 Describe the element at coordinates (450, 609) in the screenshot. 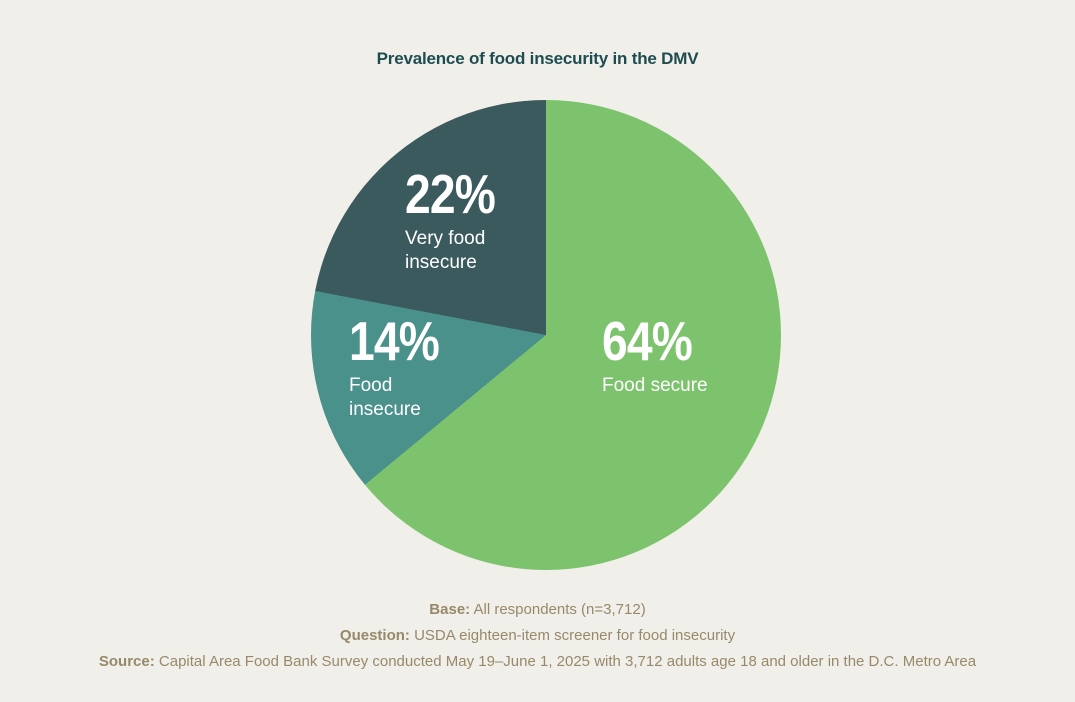

I see `base-note-label: Base:` at that location.